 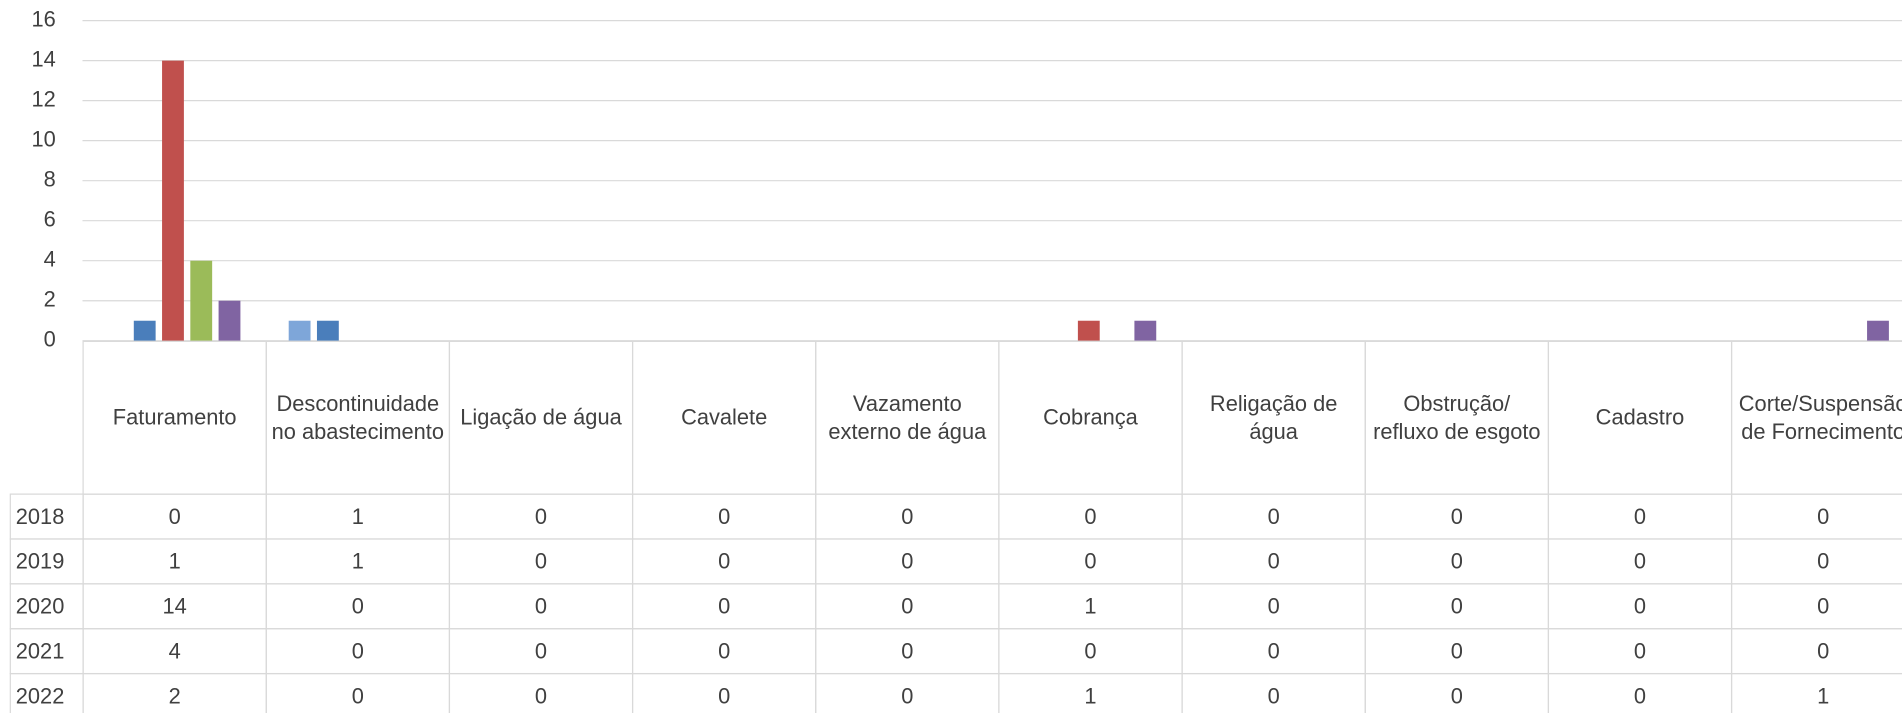 What do you see at coordinates (1816, 417) in the screenshot?
I see `category-header: Corte/Suspensão de Fornecimento` at bounding box center [1816, 417].